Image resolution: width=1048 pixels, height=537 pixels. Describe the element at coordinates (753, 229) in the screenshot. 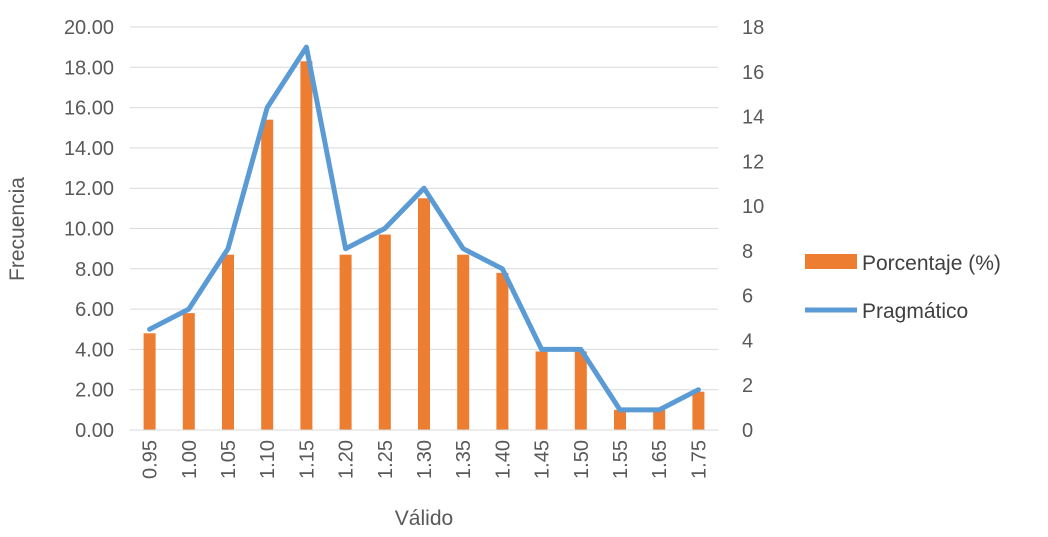

I see `y-axis-right-ticks: 0 2 4 6 8 10 12 14 16 18` at that location.